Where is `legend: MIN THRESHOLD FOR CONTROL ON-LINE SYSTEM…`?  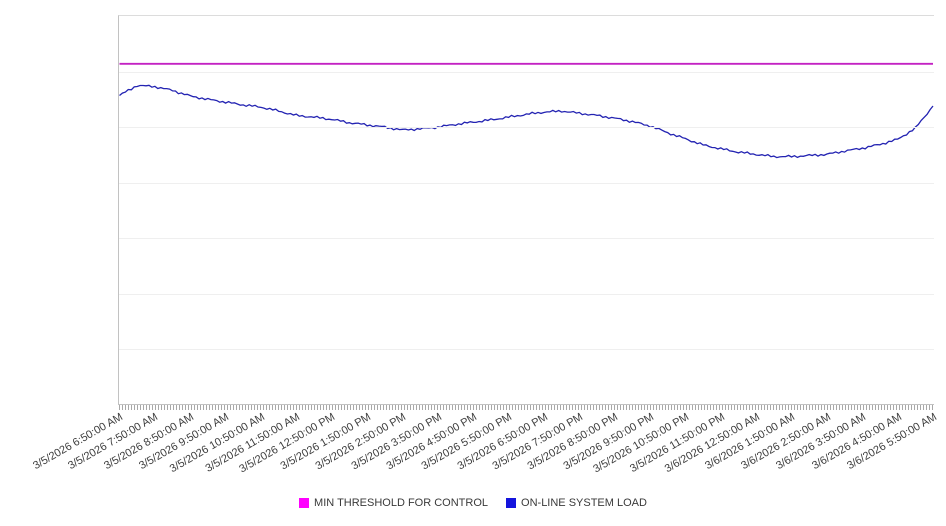
legend: MIN THRESHOLD FOR CONTROL ON-LINE SYSTEM… is located at coordinates (473, 503).